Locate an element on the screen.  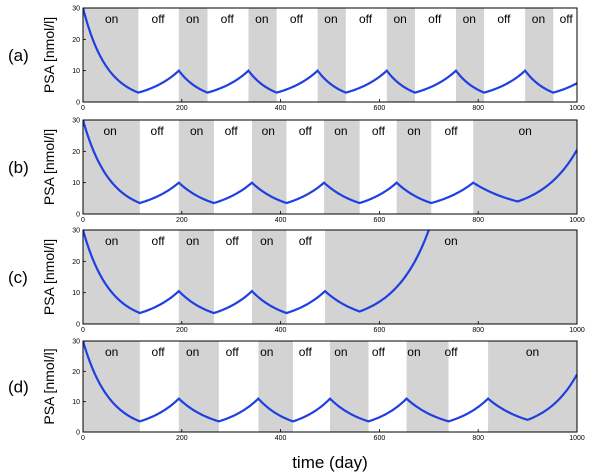
panel-label: (d) is located at coordinates (18, 387).